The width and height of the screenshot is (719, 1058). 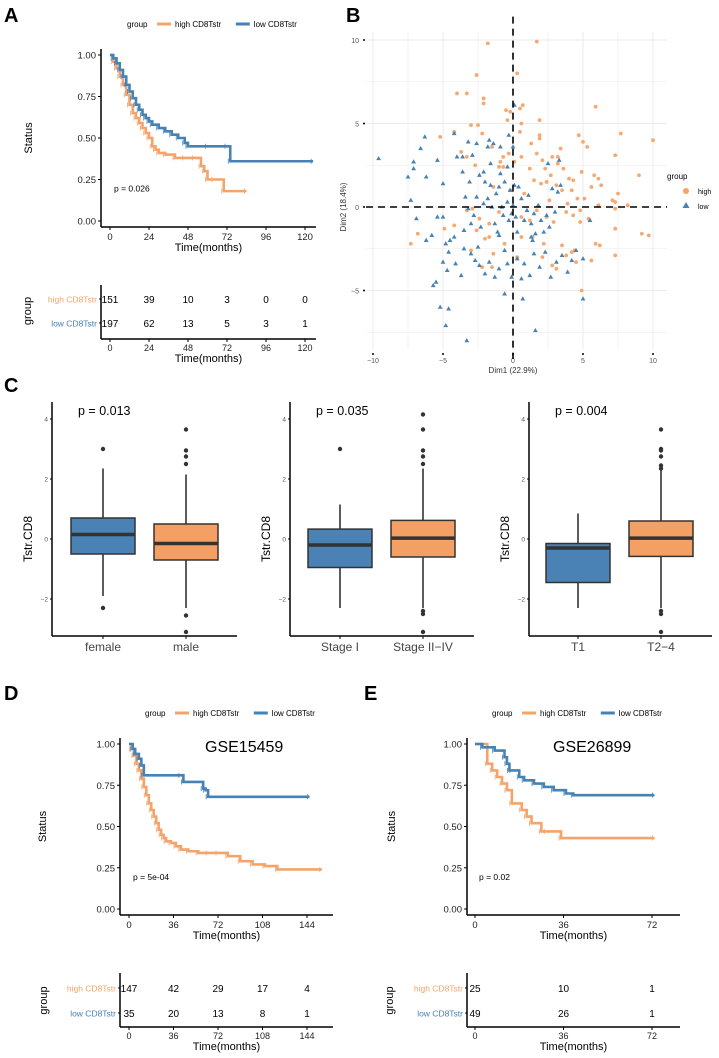 I want to click on y-tick-label: 0.00, so click(x=87, y=222).